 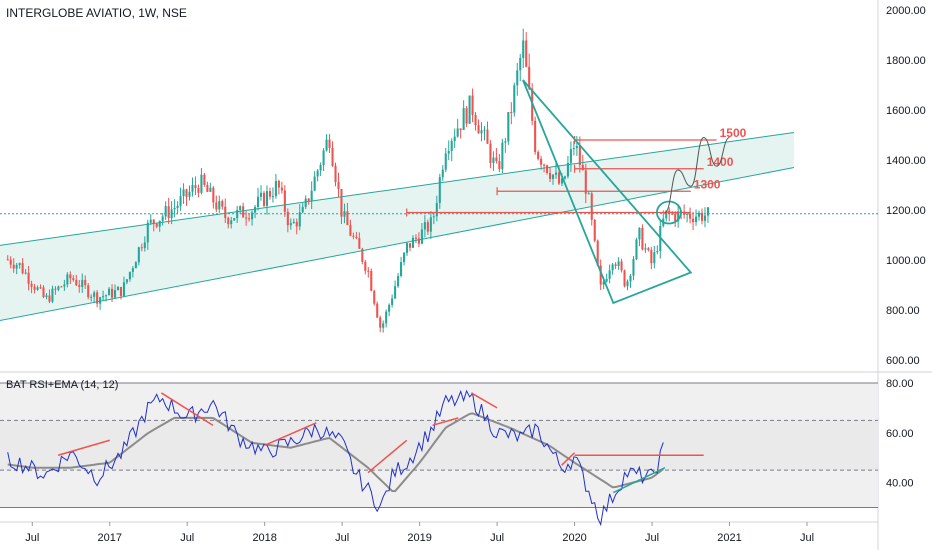 What do you see at coordinates (669, 212) in the screenshot?
I see `breakout-circle` at bounding box center [669, 212].